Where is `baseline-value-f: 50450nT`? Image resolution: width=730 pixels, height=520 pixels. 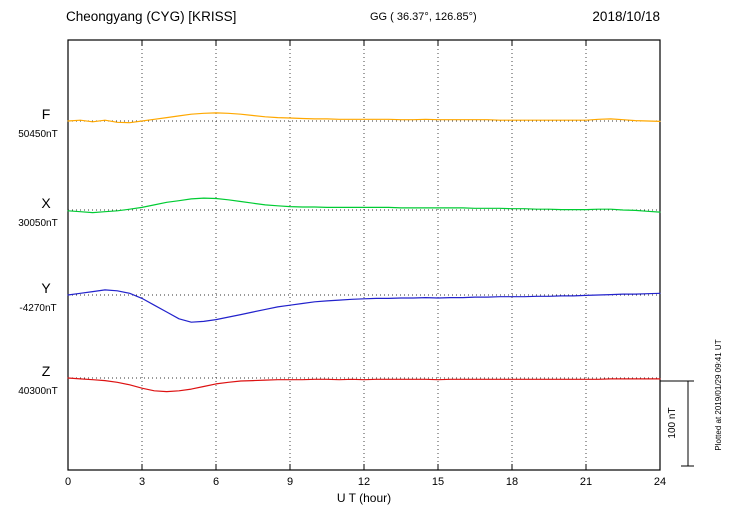
baseline-value-f: 50450nT is located at coordinates (37, 134).